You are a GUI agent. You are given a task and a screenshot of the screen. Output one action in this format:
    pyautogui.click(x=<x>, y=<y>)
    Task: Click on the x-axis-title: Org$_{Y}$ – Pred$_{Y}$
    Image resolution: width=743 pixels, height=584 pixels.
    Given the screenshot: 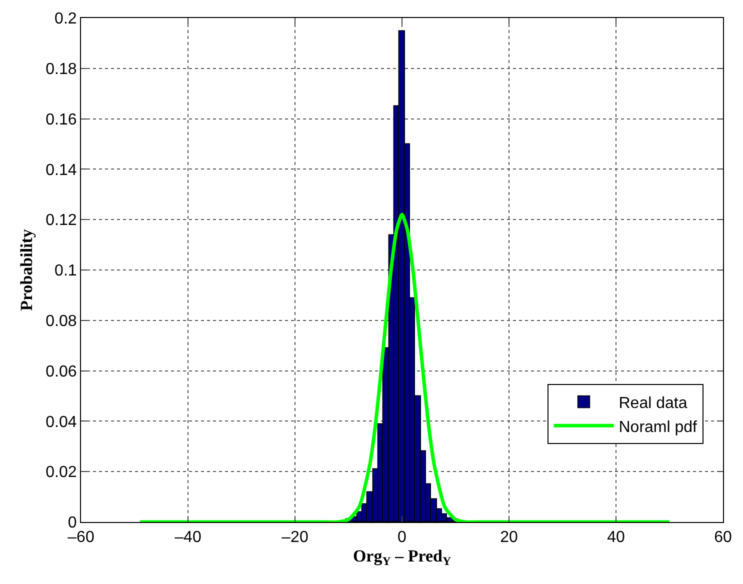 What is the action you would take?
    pyautogui.click(x=402, y=557)
    